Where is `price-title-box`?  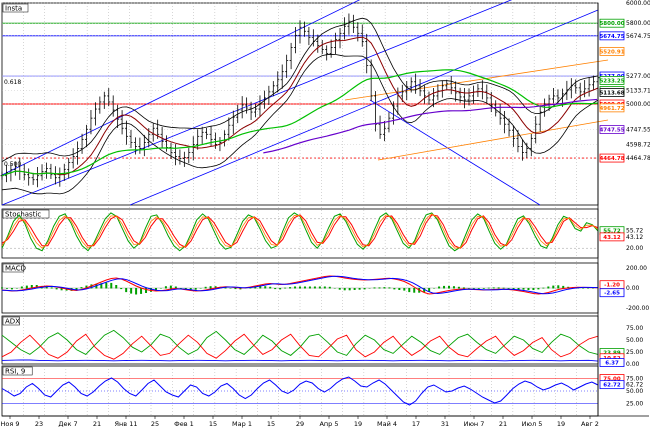 price-title-box is located at coordinates (15, 8).